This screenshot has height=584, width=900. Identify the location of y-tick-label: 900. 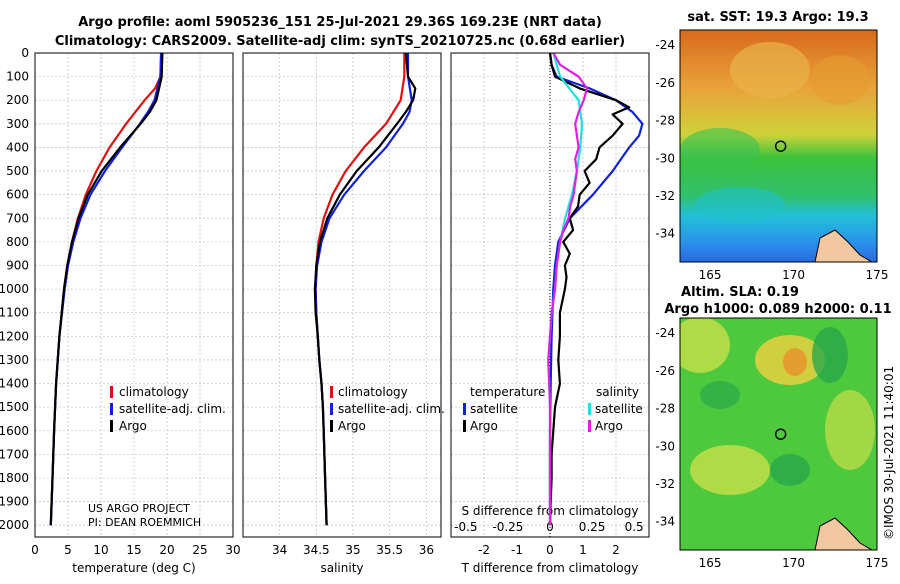
(17, 265).